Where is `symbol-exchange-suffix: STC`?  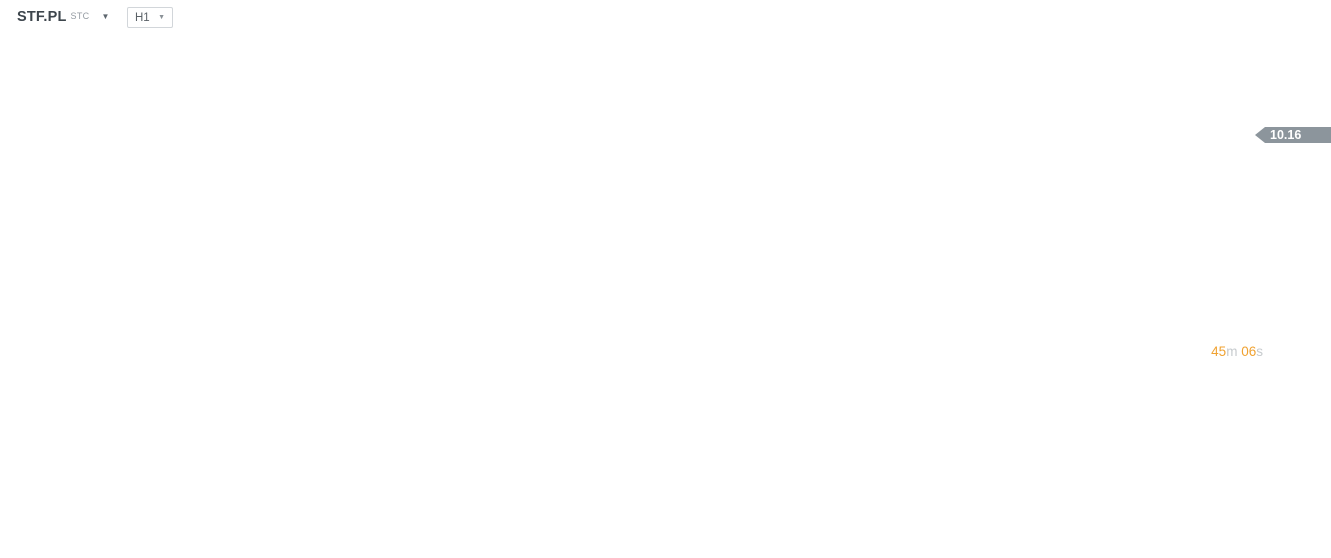 symbol-exchange-suffix: STC is located at coordinates (80, 16).